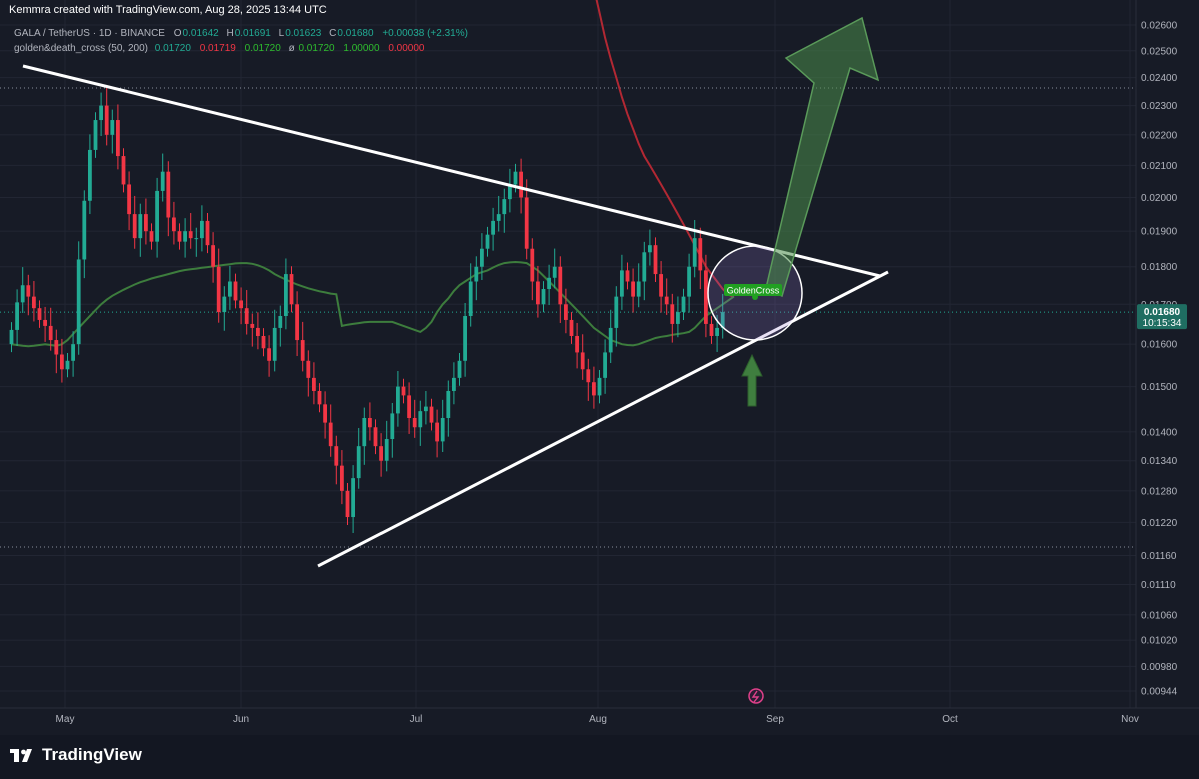 The width and height of the screenshot is (1199, 779). Describe the element at coordinates (950, 719) in the screenshot. I see `x-tick-label: Oct` at that location.